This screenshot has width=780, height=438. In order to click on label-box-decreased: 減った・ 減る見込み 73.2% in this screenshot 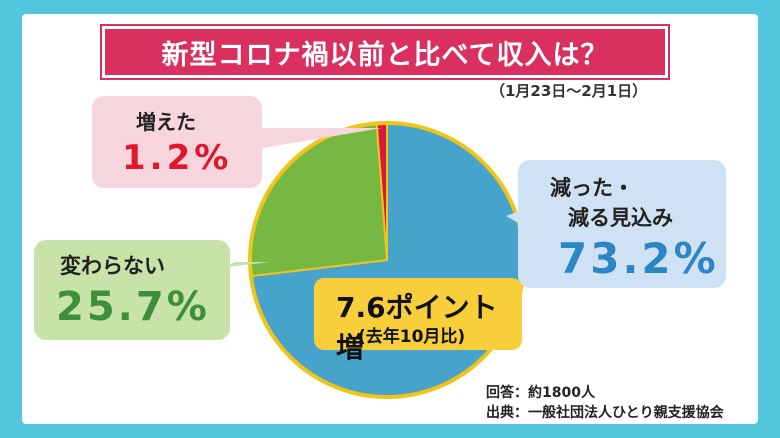, I will do `click(622, 224)`.